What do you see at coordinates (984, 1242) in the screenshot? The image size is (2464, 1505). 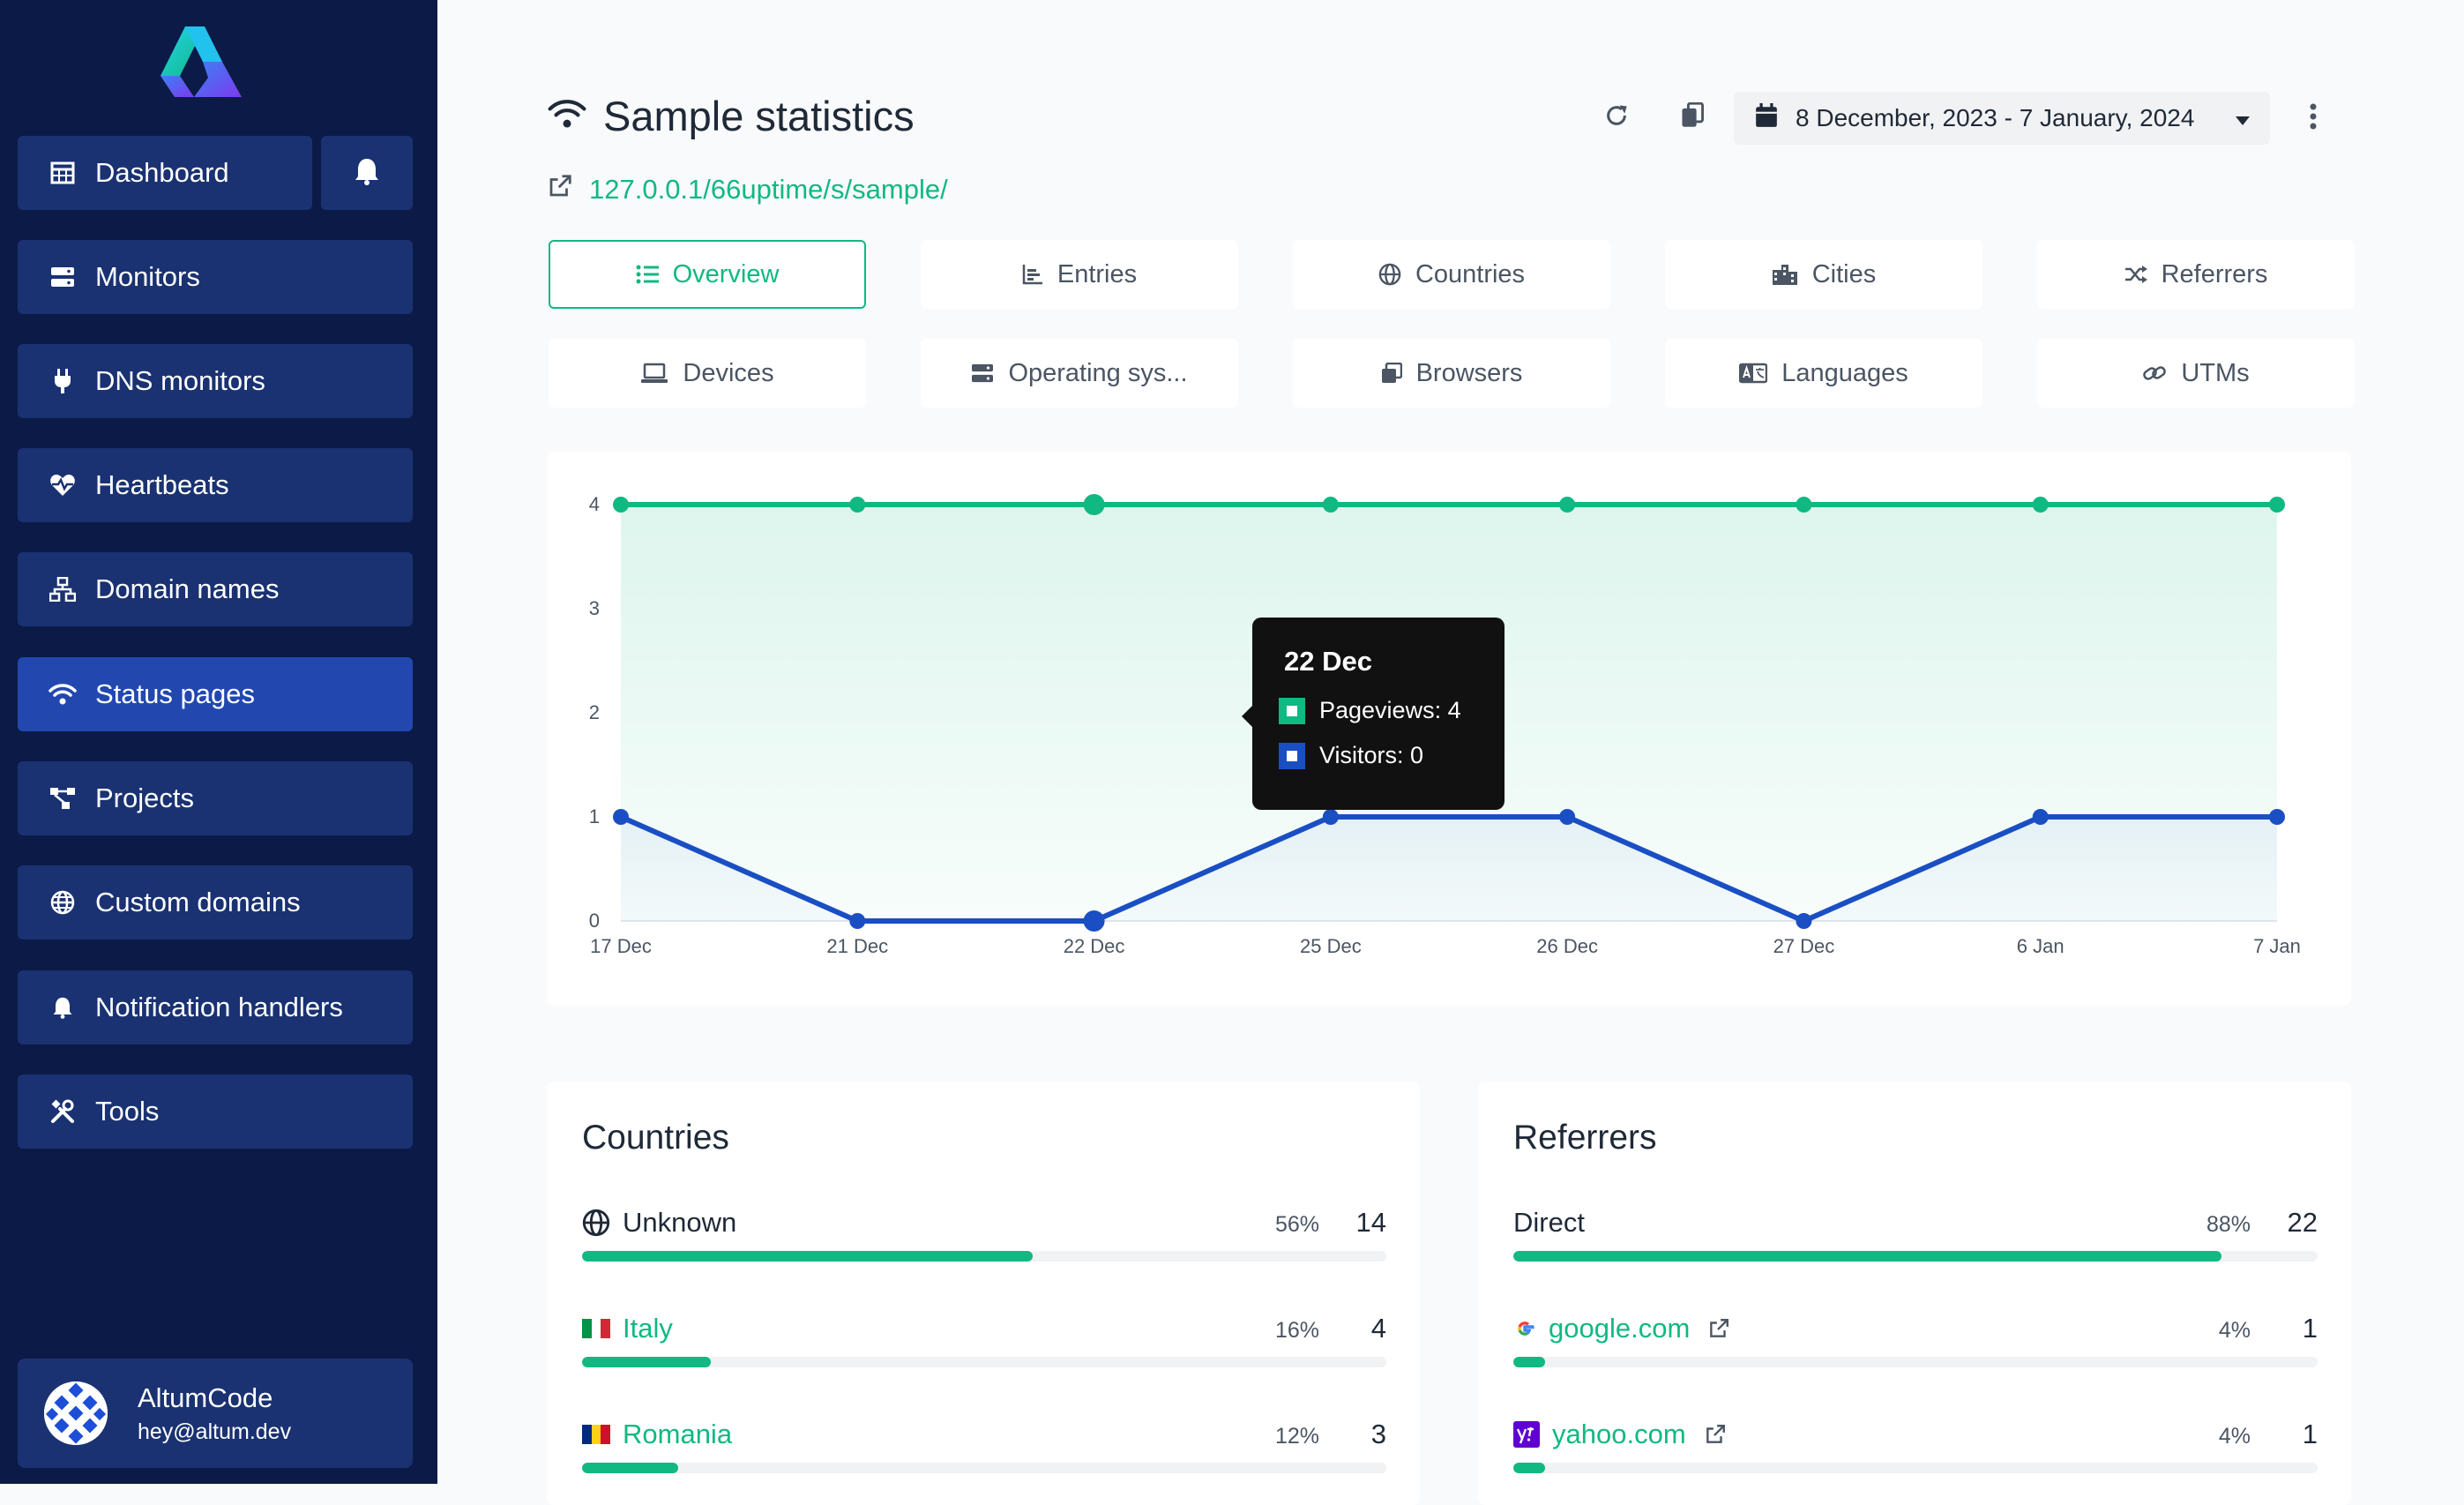 I see `list-item: Unknown 56% 14` at bounding box center [984, 1242].